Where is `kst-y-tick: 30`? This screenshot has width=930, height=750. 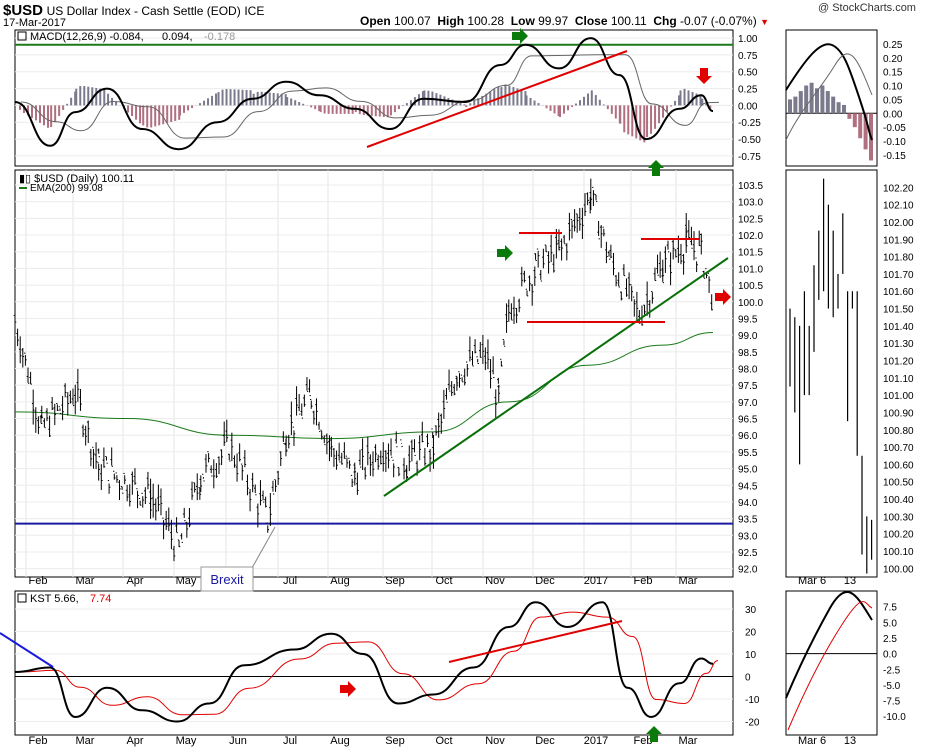 kst-y-tick: 30 is located at coordinates (751, 610).